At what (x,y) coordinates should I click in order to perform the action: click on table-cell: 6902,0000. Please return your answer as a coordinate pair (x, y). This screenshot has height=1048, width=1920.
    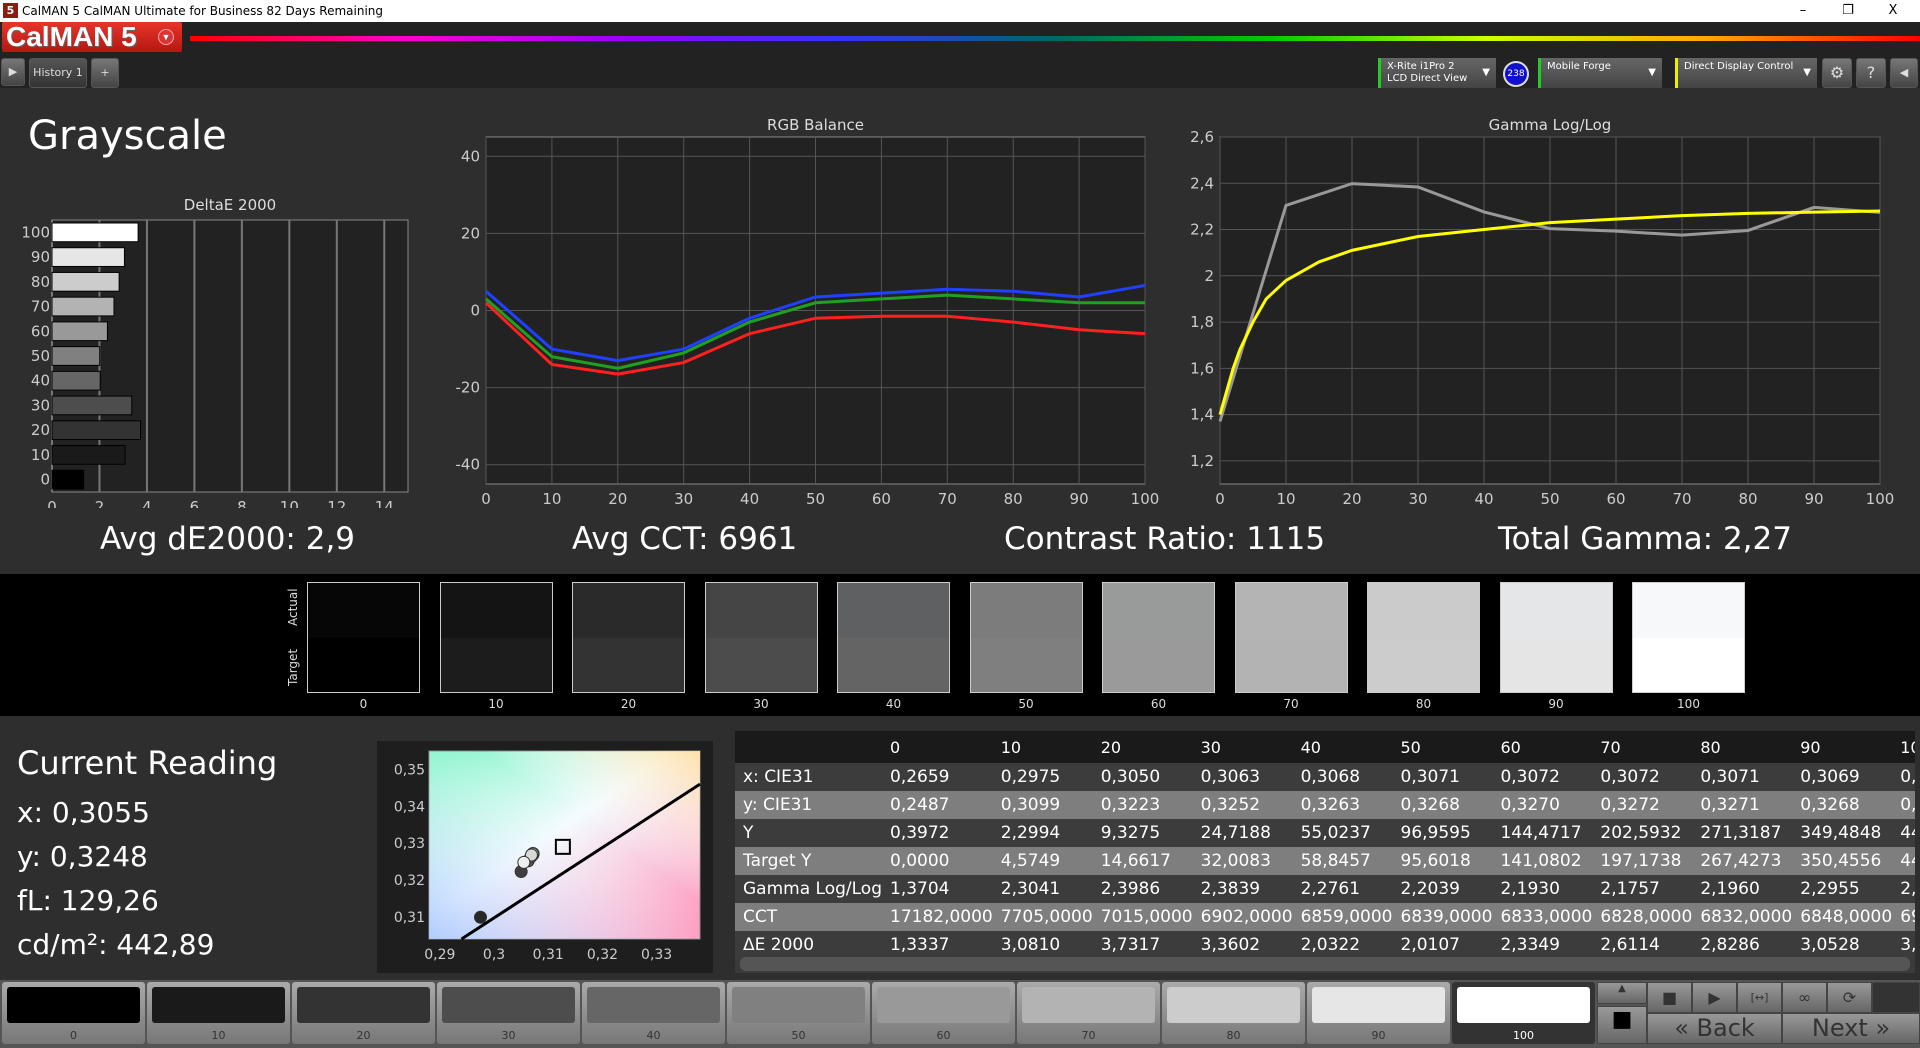
    Looking at the image, I should click on (1246, 917).